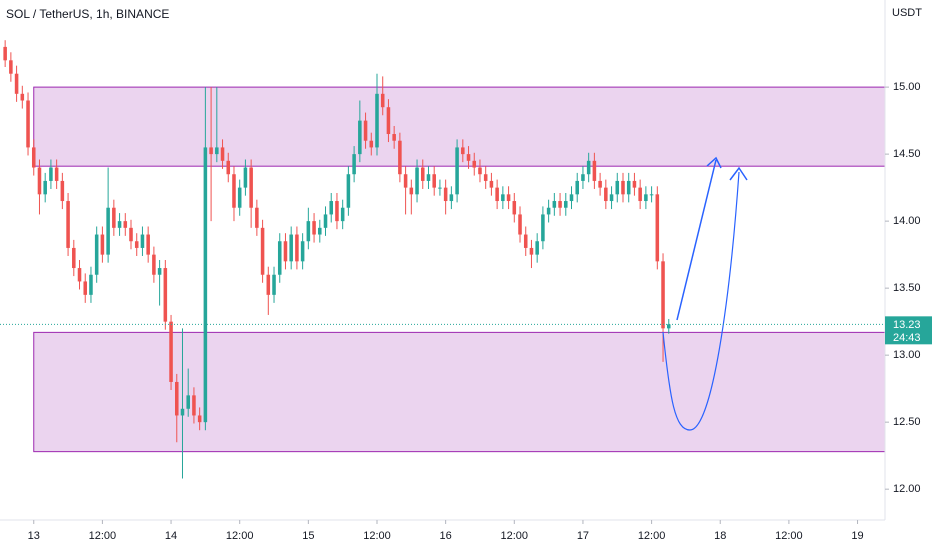 The image size is (932, 550). Describe the element at coordinates (907, 13) in the screenshot. I see `y-axis-unit: USDT` at that location.